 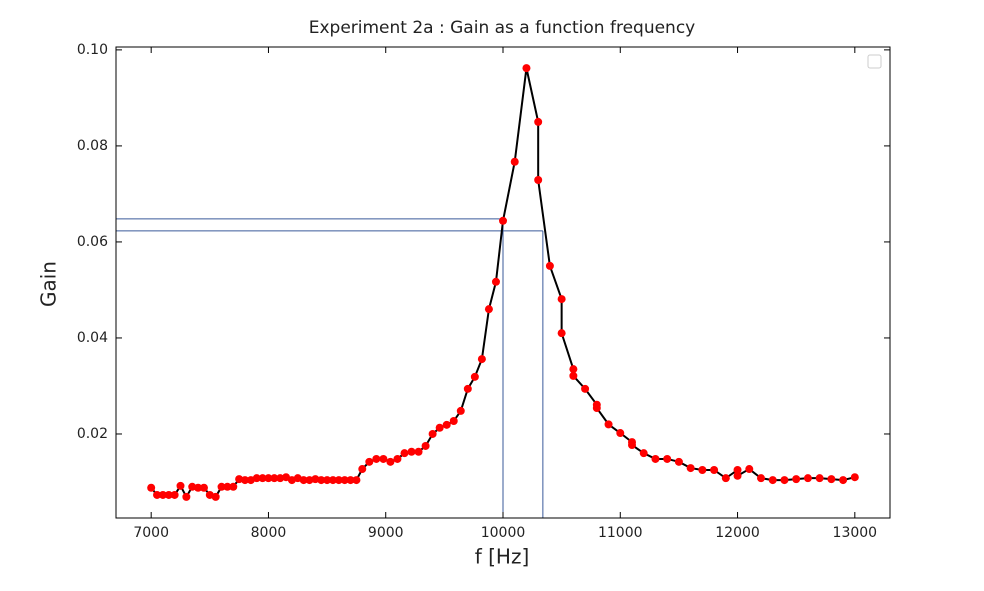 What do you see at coordinates (92, 50) in the screenshot?
I see `y-tick-label: 0.10` at bounding box center [92, 50].